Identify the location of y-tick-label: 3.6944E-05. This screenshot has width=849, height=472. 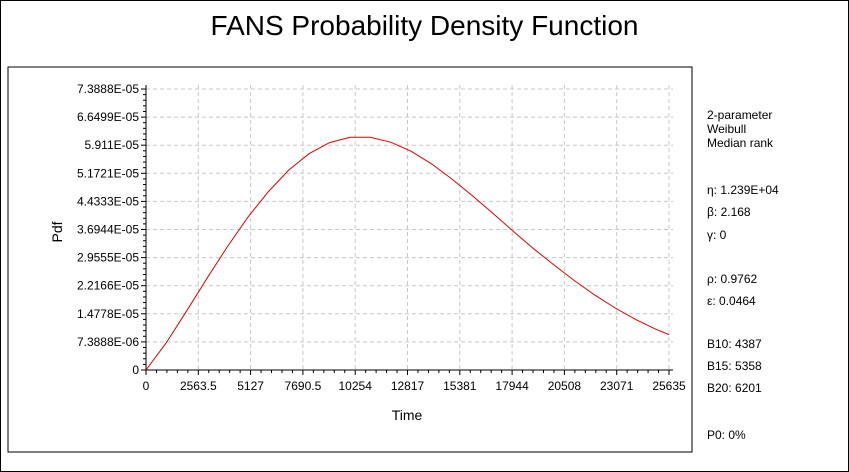
(108, 230).